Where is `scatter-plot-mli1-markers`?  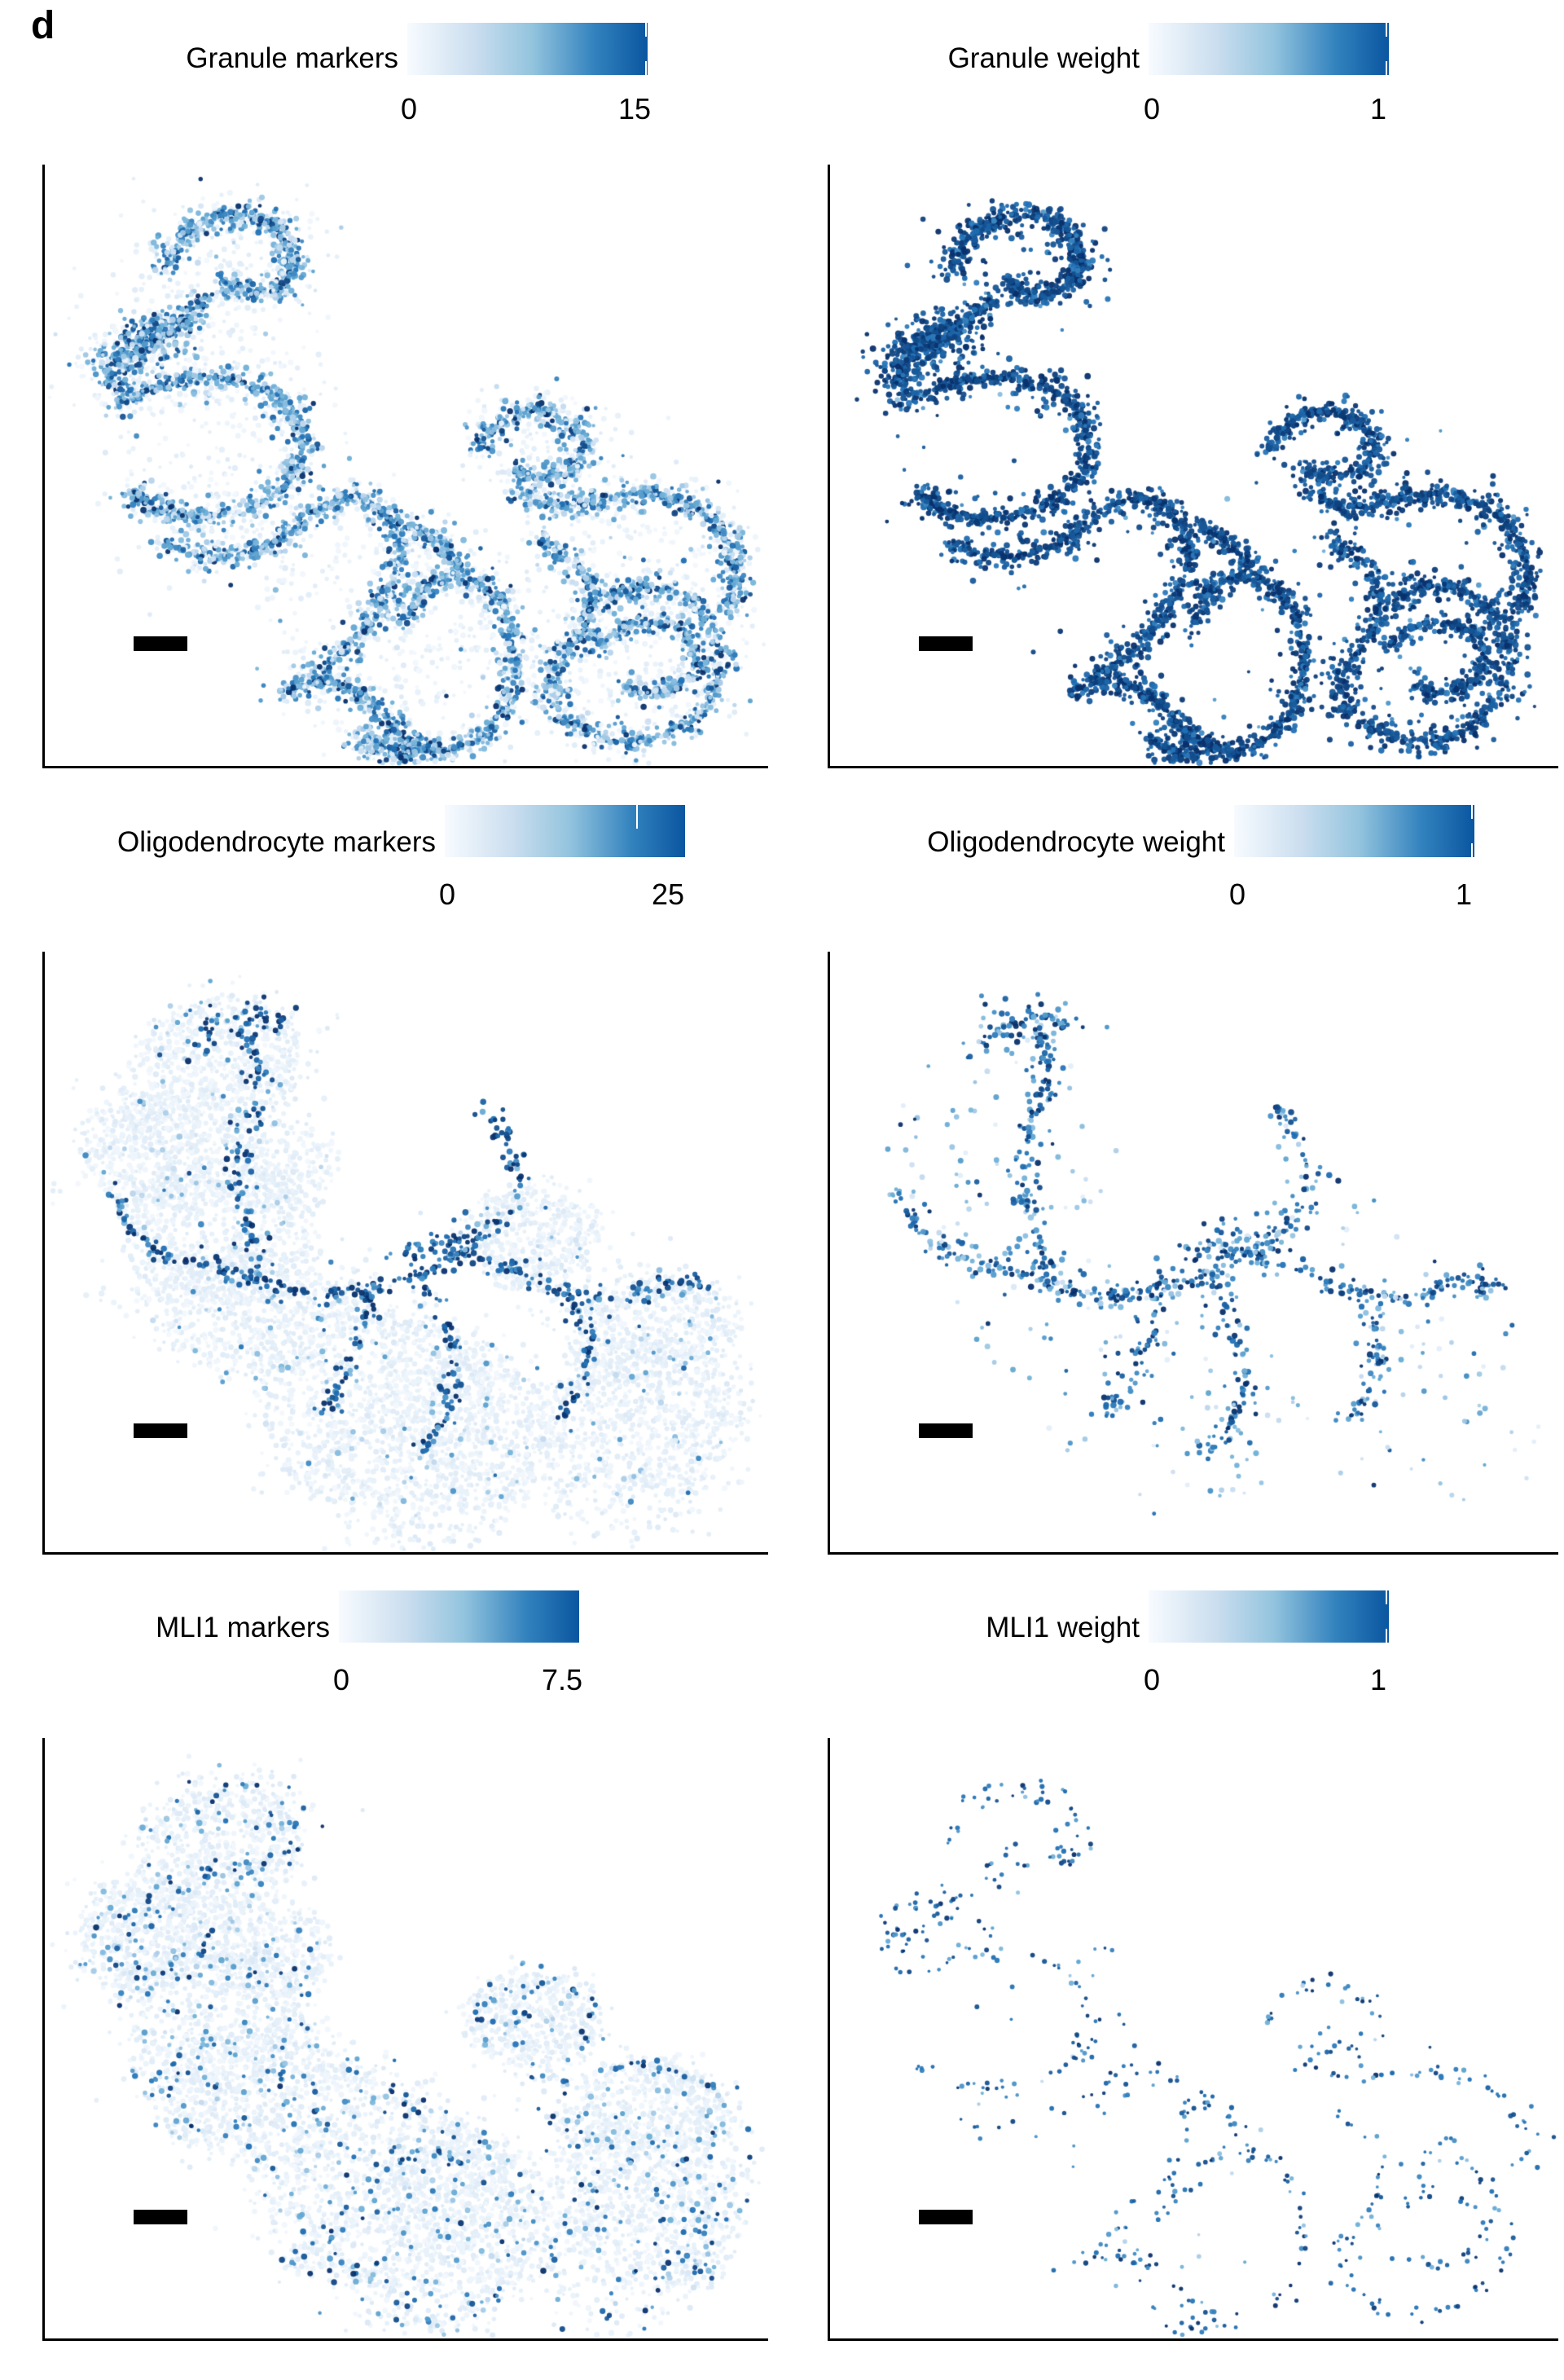
scatter-plot-mli1-markers is located at coordinates (405, 2039).